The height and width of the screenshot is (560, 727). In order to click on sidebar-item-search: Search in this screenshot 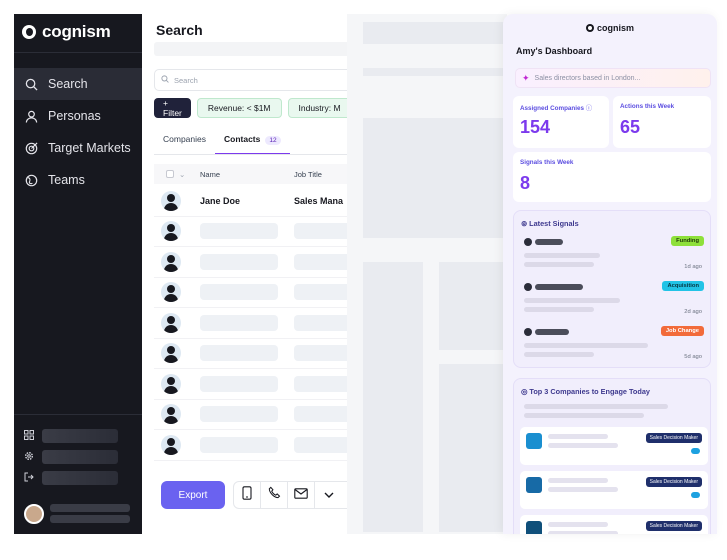, I will do `click(78, 84)`.